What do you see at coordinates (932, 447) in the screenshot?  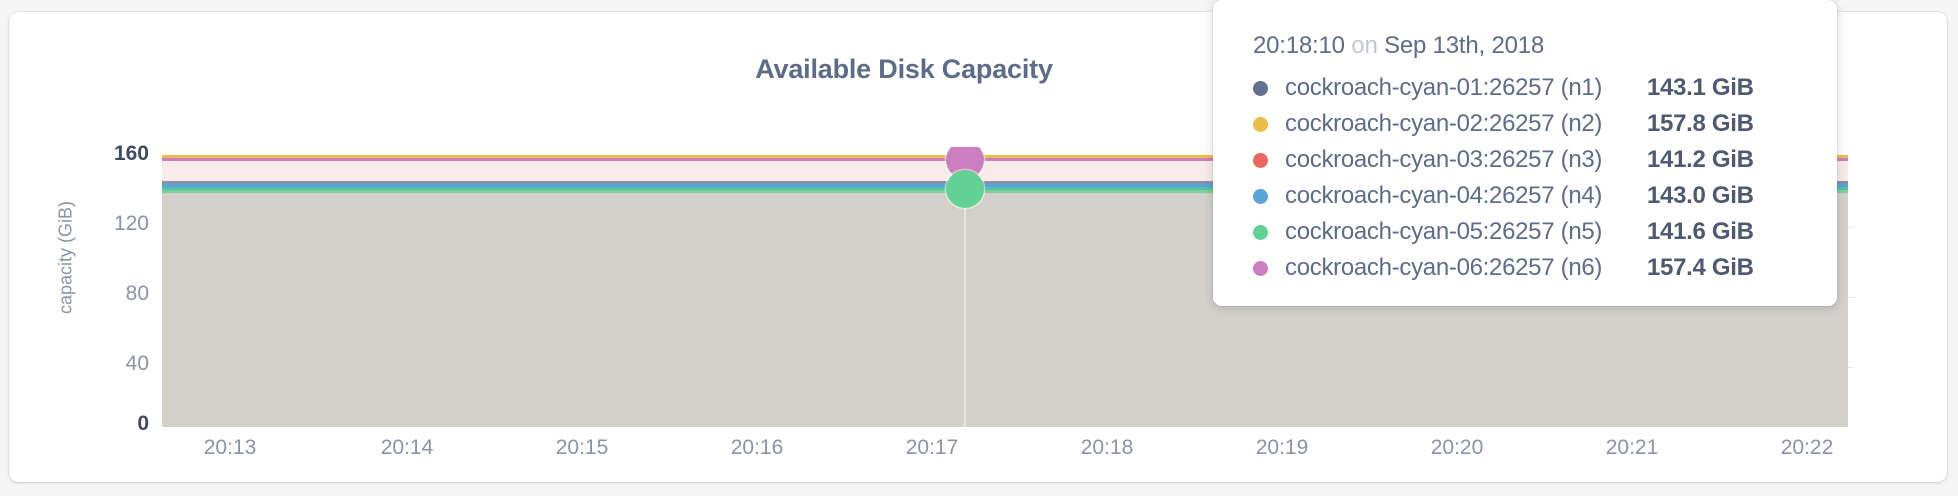 I see `x-tick-4: 20:17` at bounding box center [932, 447].